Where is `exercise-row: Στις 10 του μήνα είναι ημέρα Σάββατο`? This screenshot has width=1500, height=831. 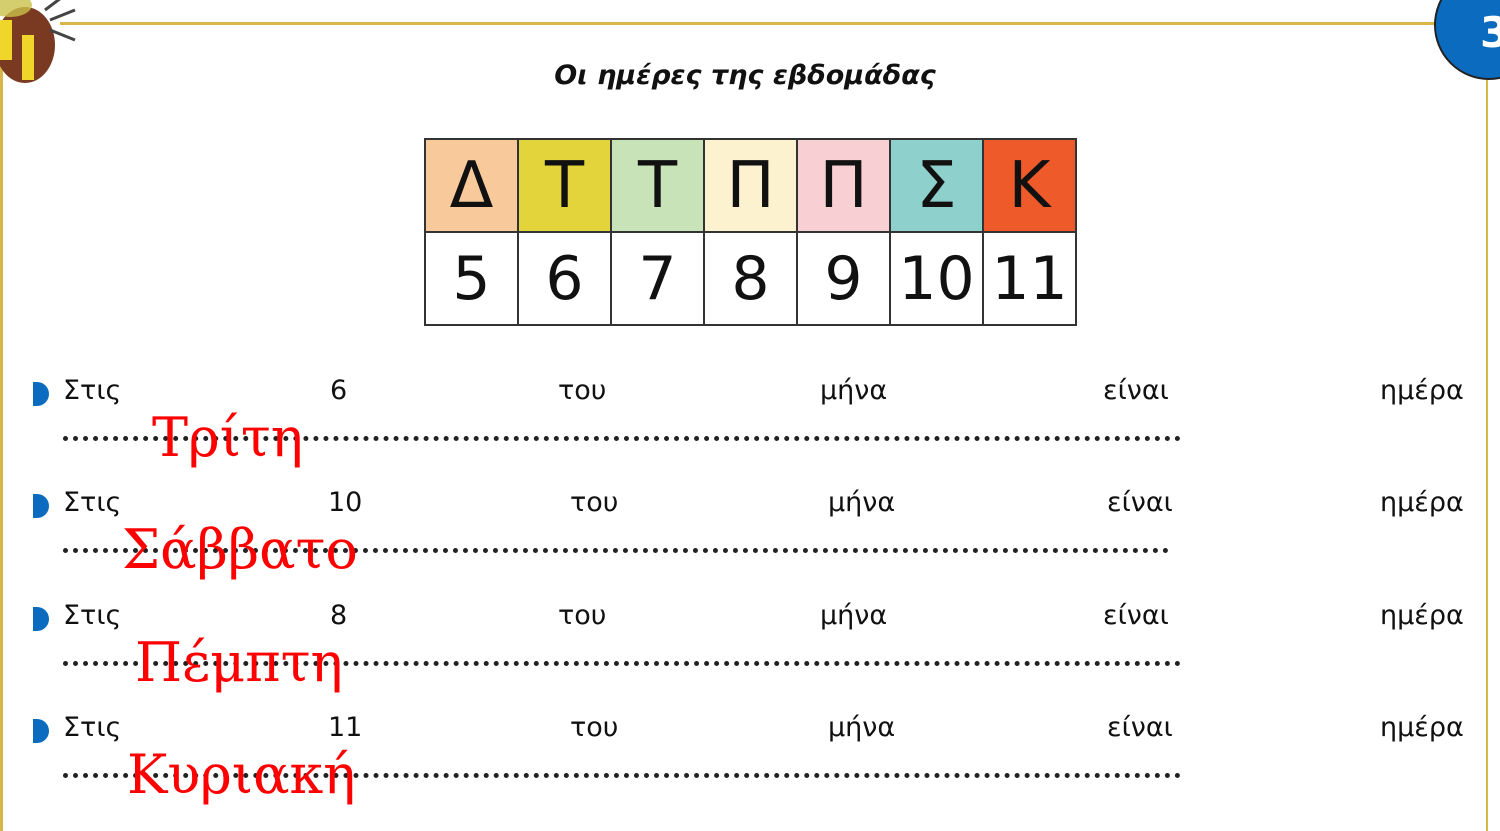
exercise-row: Στις 10 του μήνα είναι ημέρα Σάββατο is located at coordinates (750, 545).